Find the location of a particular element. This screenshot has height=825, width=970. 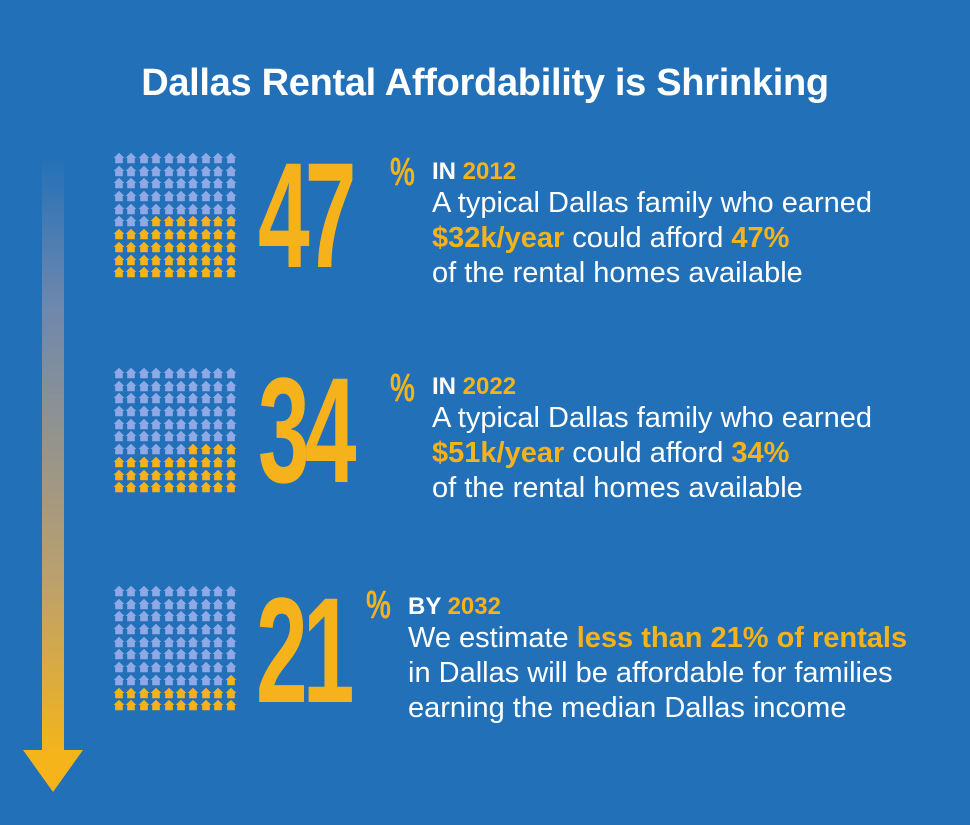

description-highlight: less than 21% of rentals is located at coordinates (742, 638).